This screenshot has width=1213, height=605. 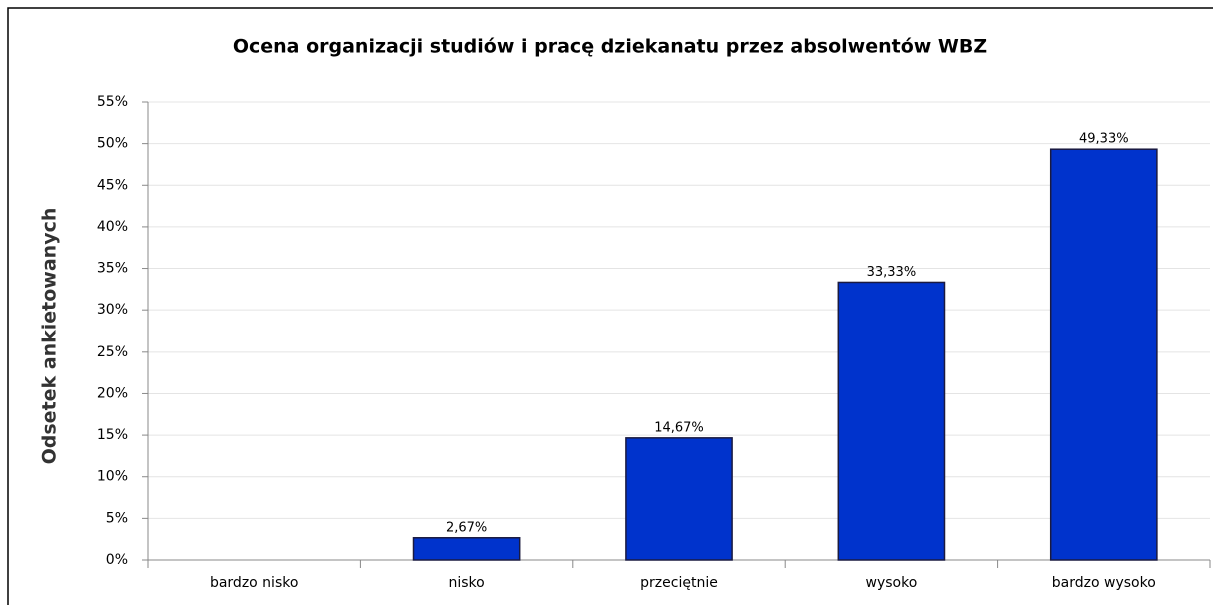 What do you see at coordinates (112, 144) in the screenshot?
I see `y-tick-label: 50%` at bounding box center [112, 144].